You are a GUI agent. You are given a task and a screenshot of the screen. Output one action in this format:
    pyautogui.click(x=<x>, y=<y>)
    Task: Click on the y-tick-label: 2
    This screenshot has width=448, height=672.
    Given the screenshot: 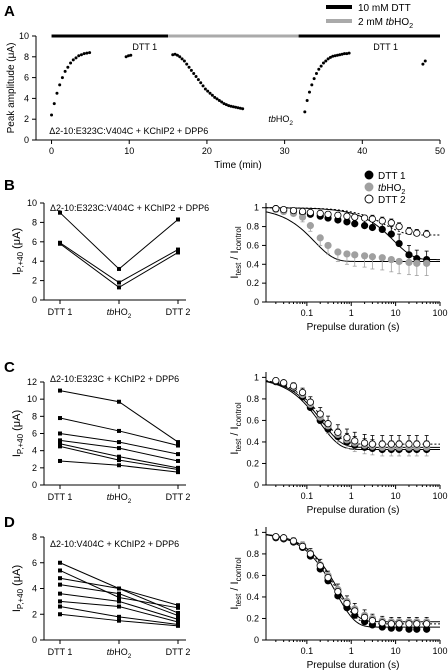 What is the action you would take?
    pyautogui.click(x=34, y=468)
    